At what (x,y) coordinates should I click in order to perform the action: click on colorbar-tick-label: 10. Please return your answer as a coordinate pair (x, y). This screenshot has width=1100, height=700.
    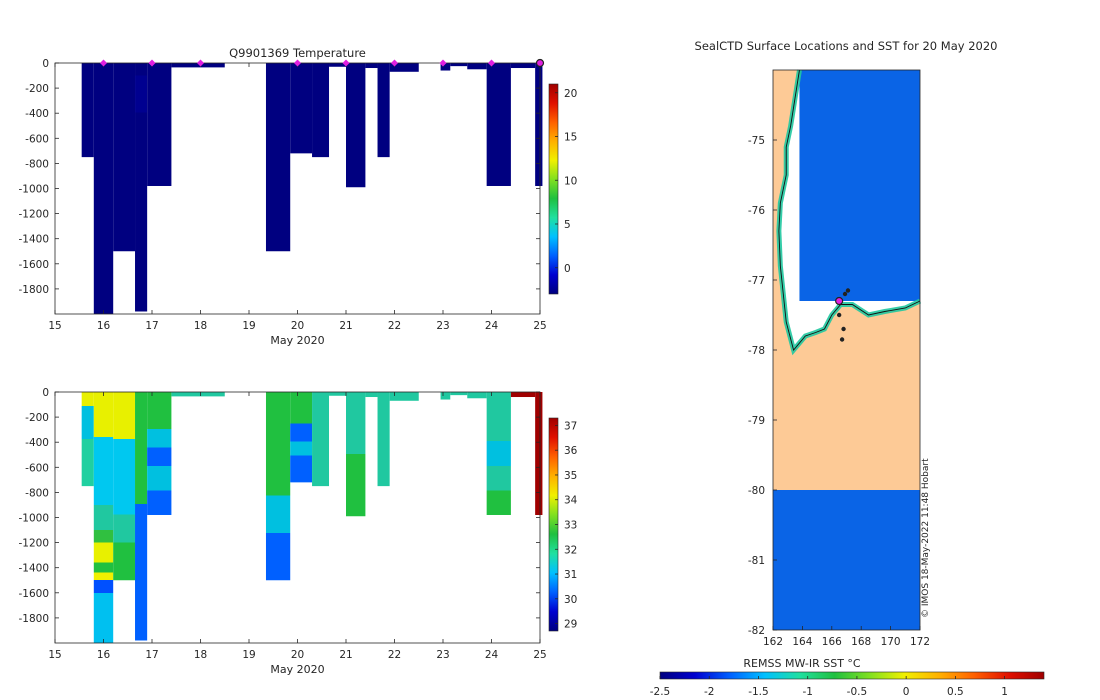
    Looking at the image, I should click on (570, 181).